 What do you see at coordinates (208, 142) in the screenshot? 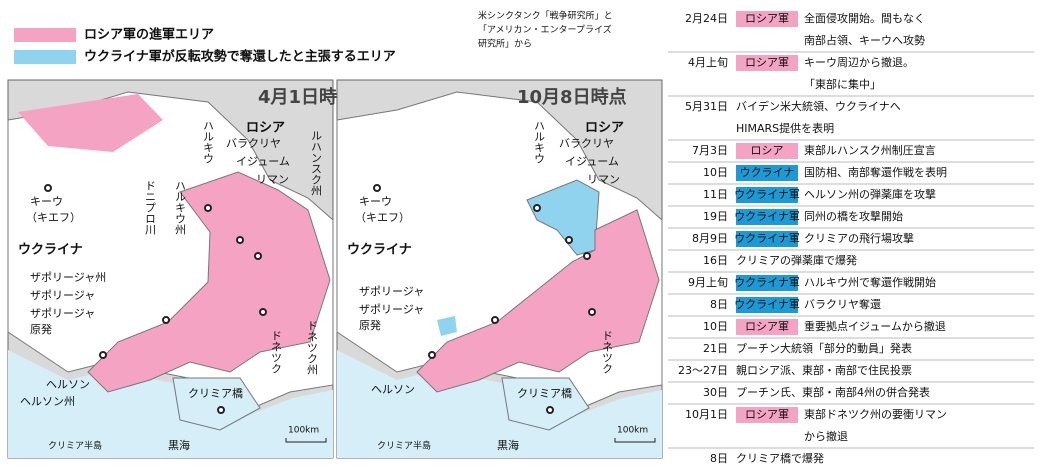
I see `map-label: ハルキウ` at bounding box center [208, 142].